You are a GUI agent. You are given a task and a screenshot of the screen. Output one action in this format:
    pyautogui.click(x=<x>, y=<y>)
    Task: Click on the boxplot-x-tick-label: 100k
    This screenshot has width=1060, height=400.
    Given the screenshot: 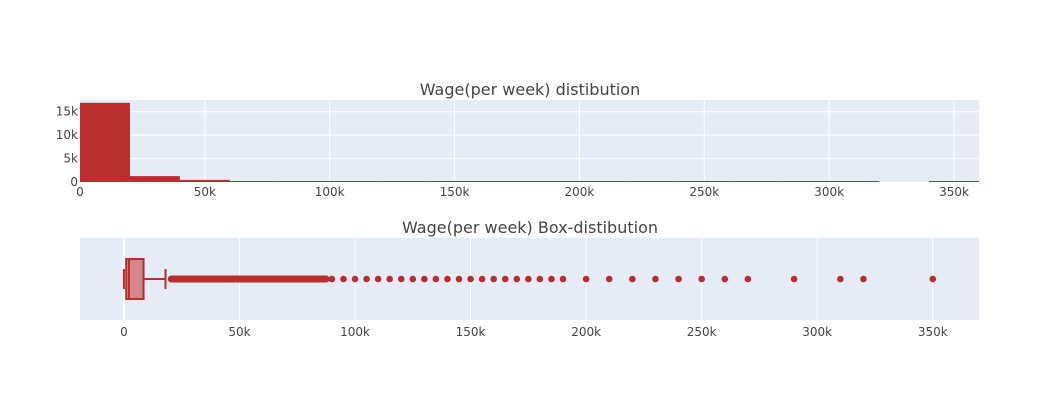 What is the action you would take?
    pyautogui.click(x=355, y=332)
    